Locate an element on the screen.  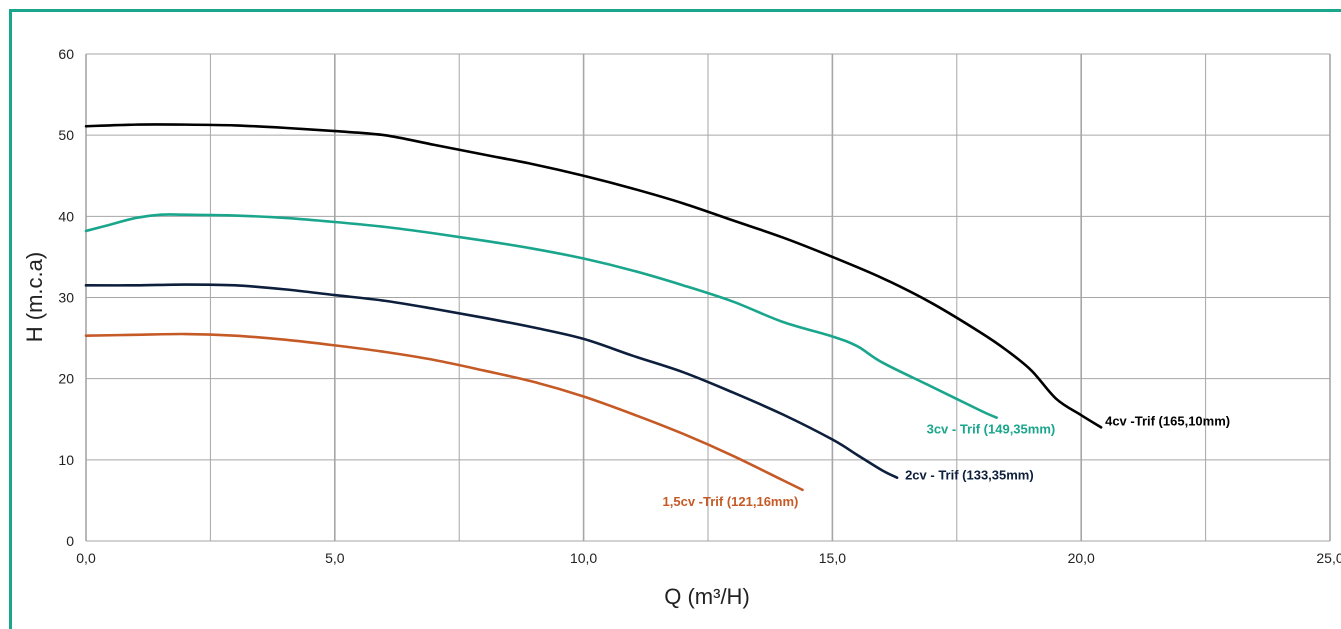
y-tick-label: 20 is located at coordinates (66, 379).